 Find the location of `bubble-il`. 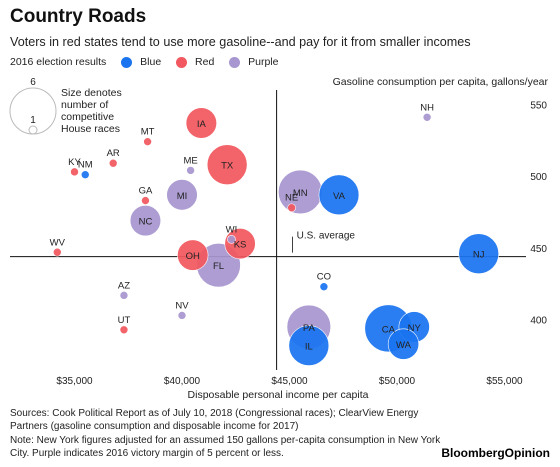

bubble-il is located at coordinates (309, 345).